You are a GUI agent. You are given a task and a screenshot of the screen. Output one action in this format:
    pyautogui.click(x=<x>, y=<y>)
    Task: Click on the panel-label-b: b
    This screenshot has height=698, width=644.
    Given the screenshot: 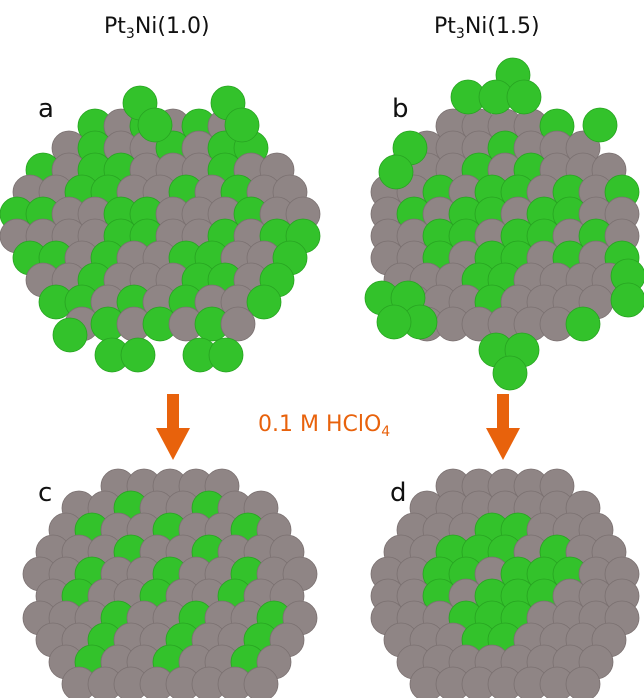 What is the action you would take?
    pyautogui.click(x=400, y=109)
    